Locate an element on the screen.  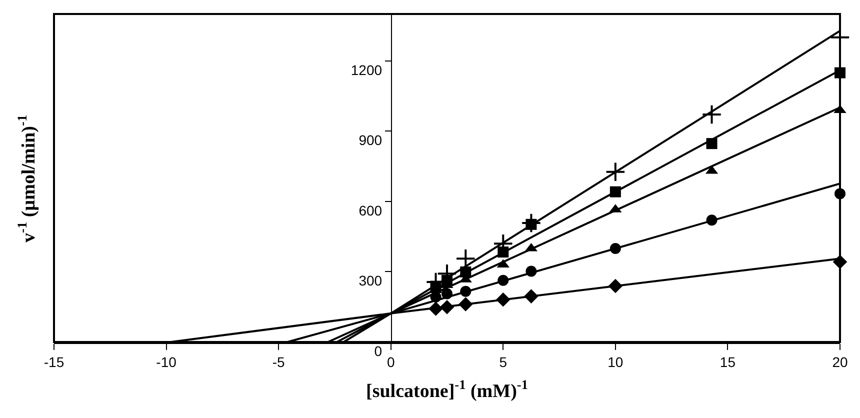
x-tick-label: 15 is located at coordinates (728, 362).